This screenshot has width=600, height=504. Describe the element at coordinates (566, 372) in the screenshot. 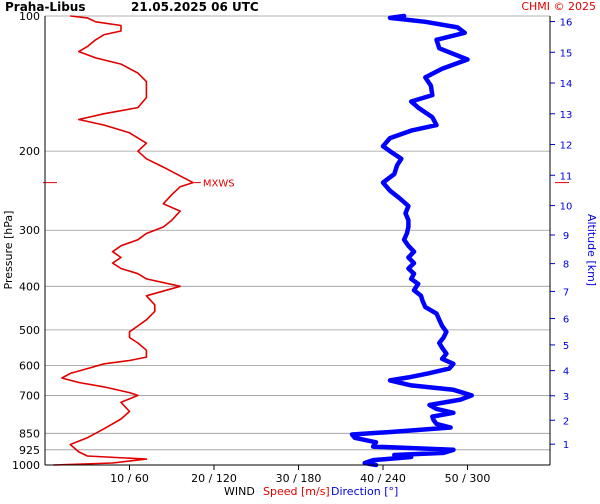

I see `altitude-tick-label: 4` at that location.